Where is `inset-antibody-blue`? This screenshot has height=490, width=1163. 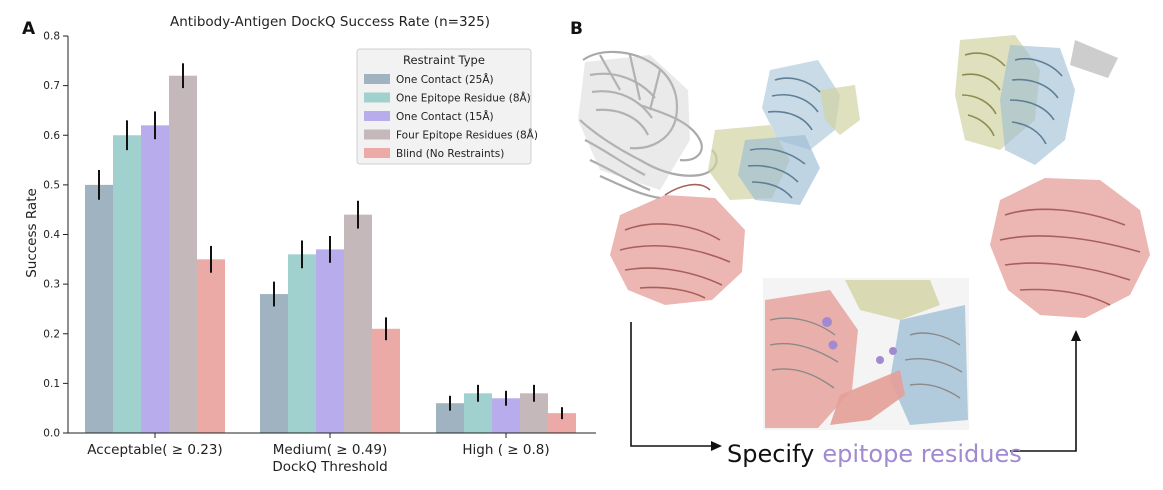 inset-antibody-blue is located at coordinates (929, 365).